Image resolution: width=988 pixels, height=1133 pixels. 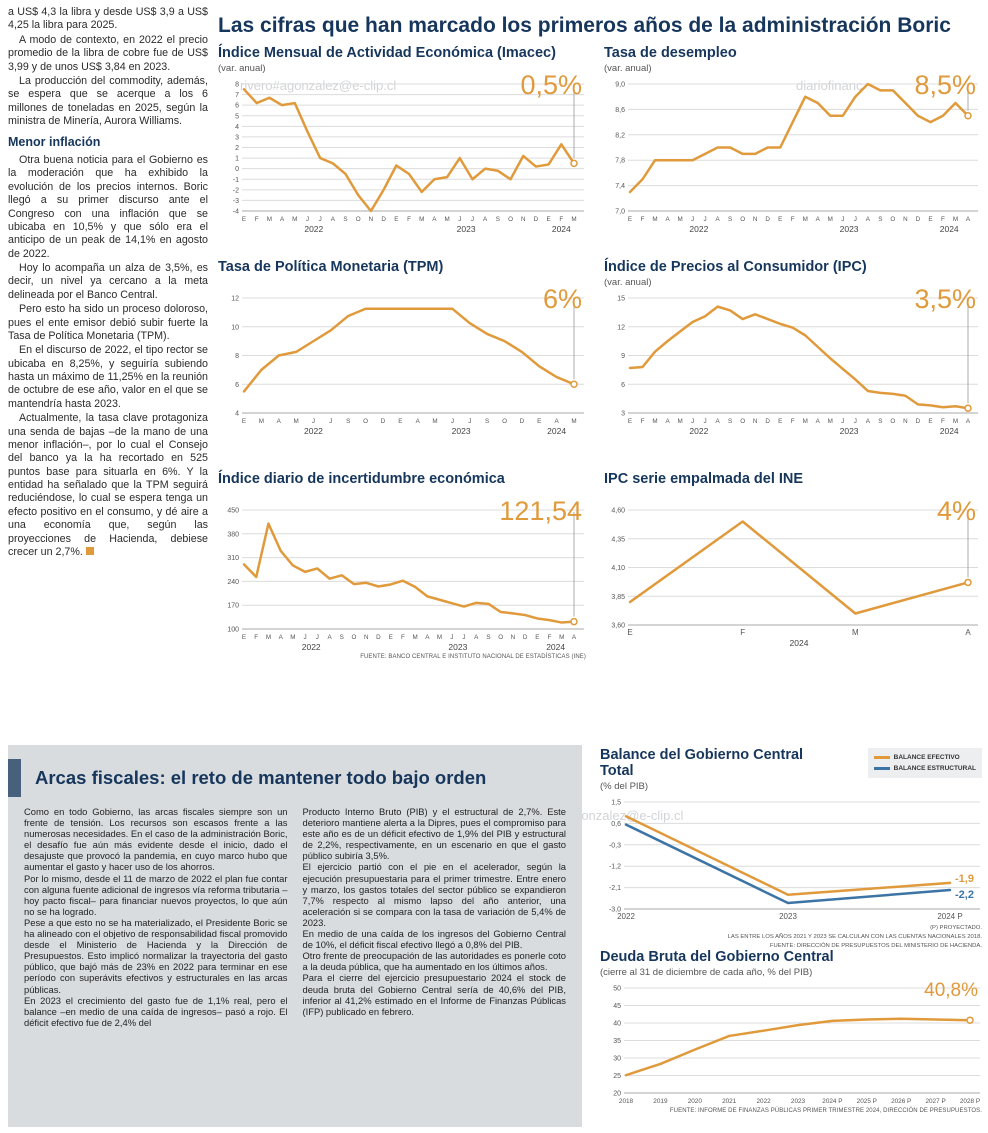 I want to click on svg-text: -3,0, so click(x=615, y=909).